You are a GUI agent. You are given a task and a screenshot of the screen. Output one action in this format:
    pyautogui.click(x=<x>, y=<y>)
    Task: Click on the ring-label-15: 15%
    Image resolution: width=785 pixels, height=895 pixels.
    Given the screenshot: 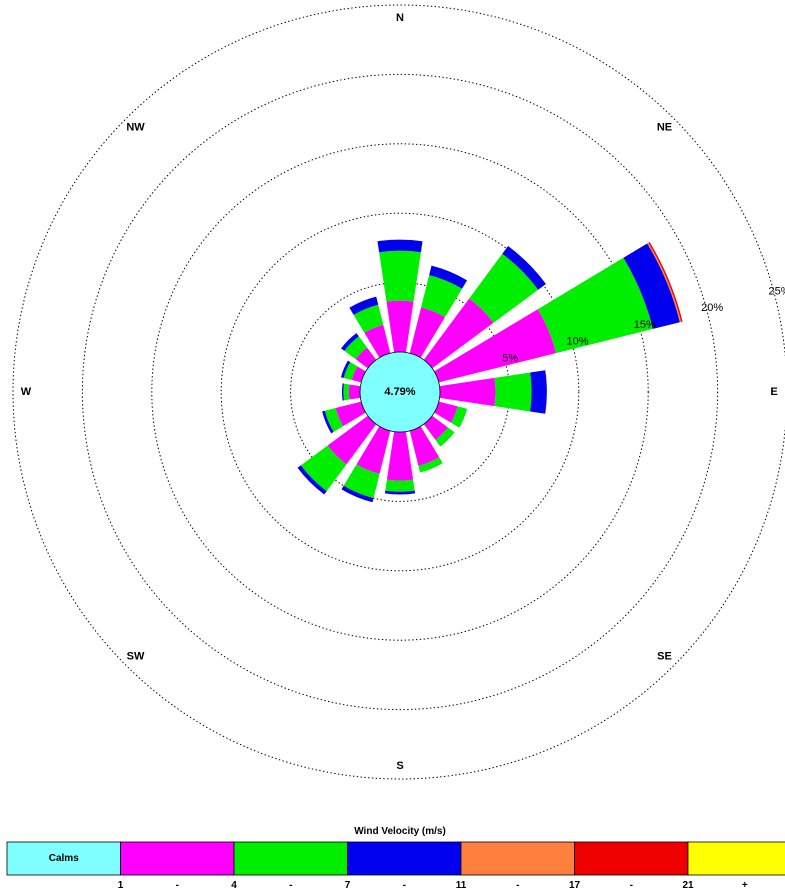 What is the action you would take?
    pyautogui.click(x=645, y=325)
    